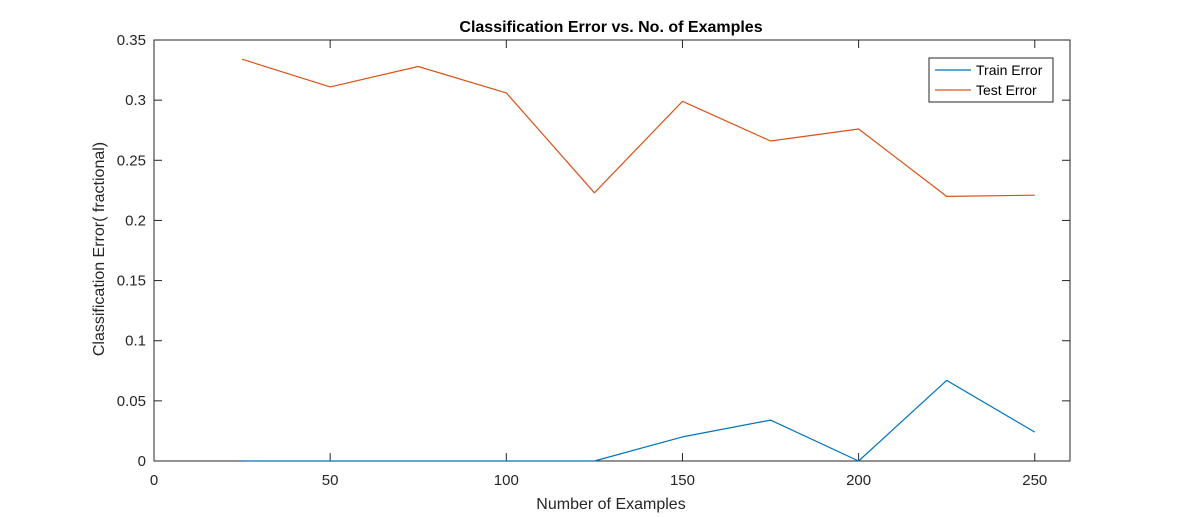 The width and height of the screenshot is (1182, 517). Describe the element at coordinates (131, 40) in the screenshot. I see `y-tick-label: 0.35` at that location.